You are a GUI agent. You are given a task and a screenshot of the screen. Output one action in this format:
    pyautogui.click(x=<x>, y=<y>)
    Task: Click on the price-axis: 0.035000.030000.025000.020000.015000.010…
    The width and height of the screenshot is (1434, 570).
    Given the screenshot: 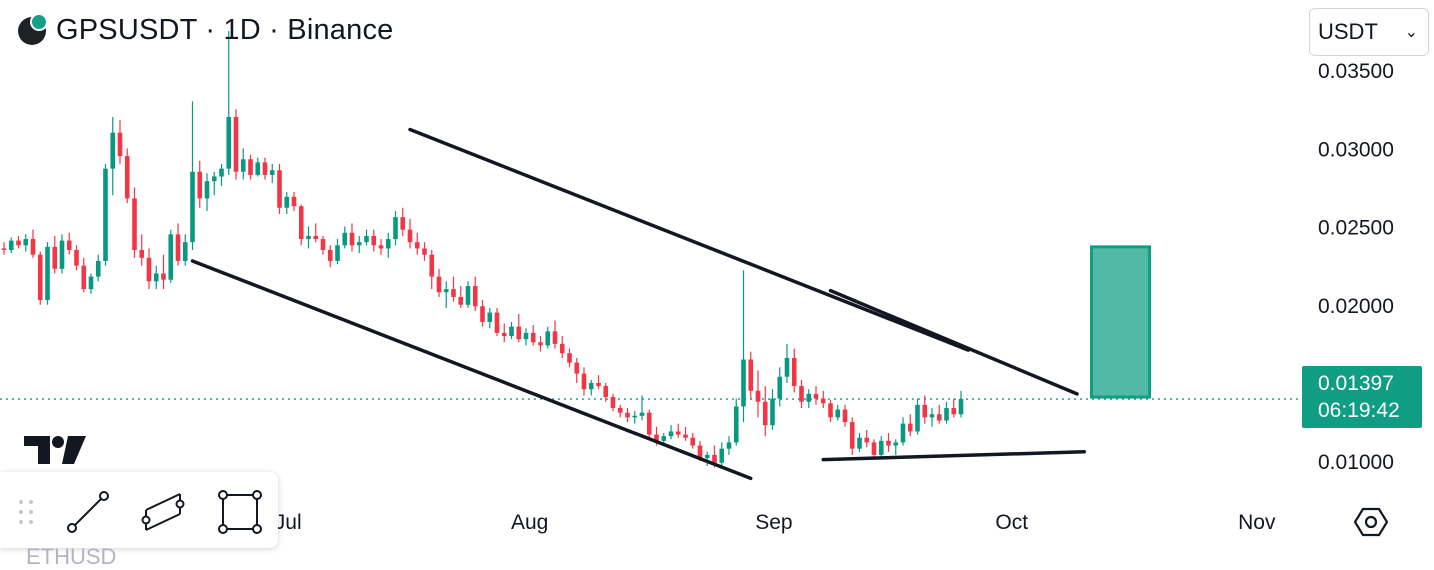 What is the action you would take?
    pyautogui.click(x=1356, y=267)
    